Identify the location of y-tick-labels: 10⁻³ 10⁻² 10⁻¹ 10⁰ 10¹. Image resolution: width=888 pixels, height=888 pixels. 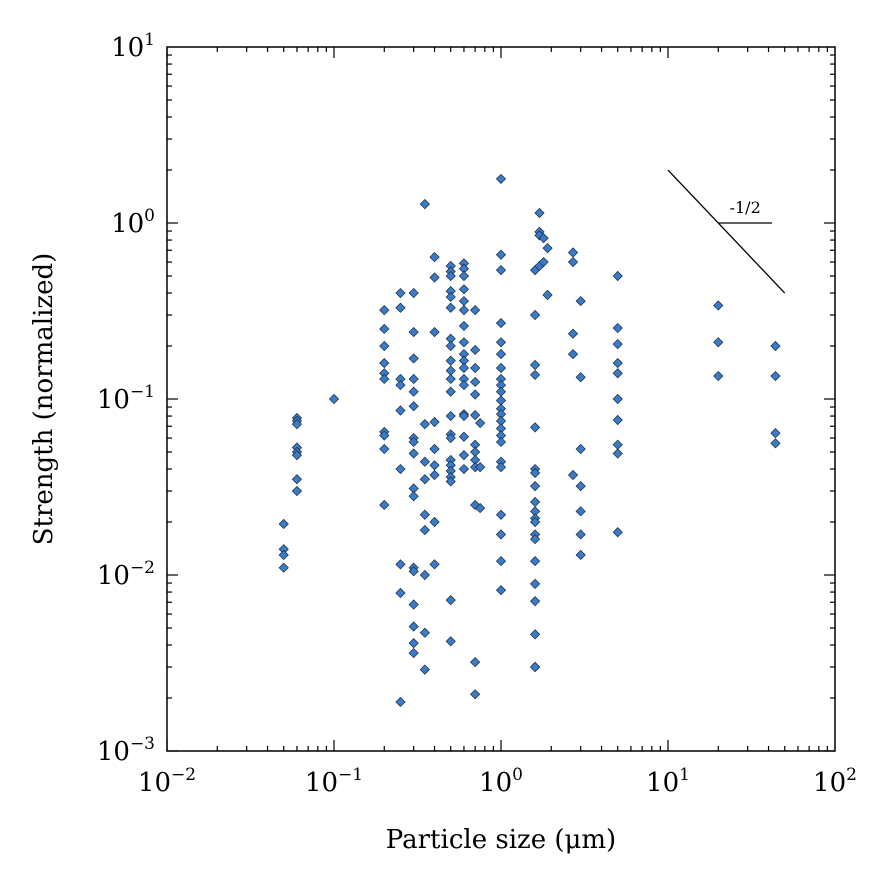
(126, 398).